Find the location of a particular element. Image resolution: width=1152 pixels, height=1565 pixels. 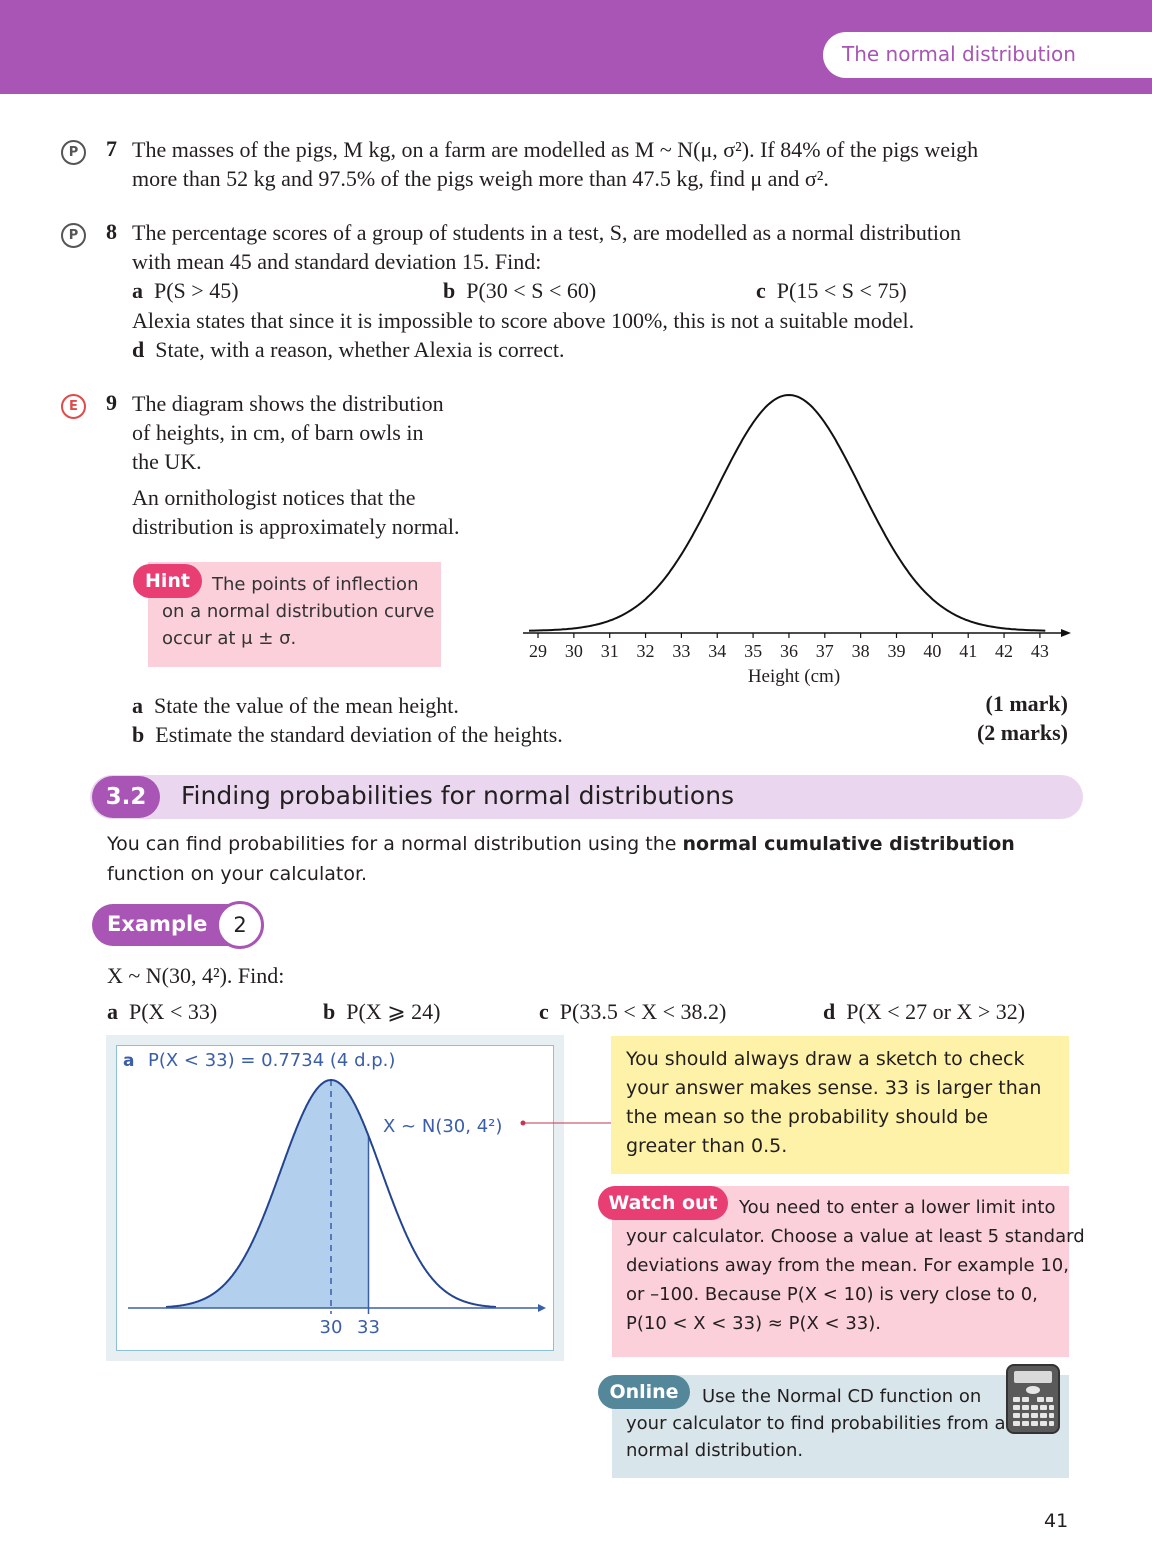

chapter-title: The normal distribution is located at coordinates (959, 54).